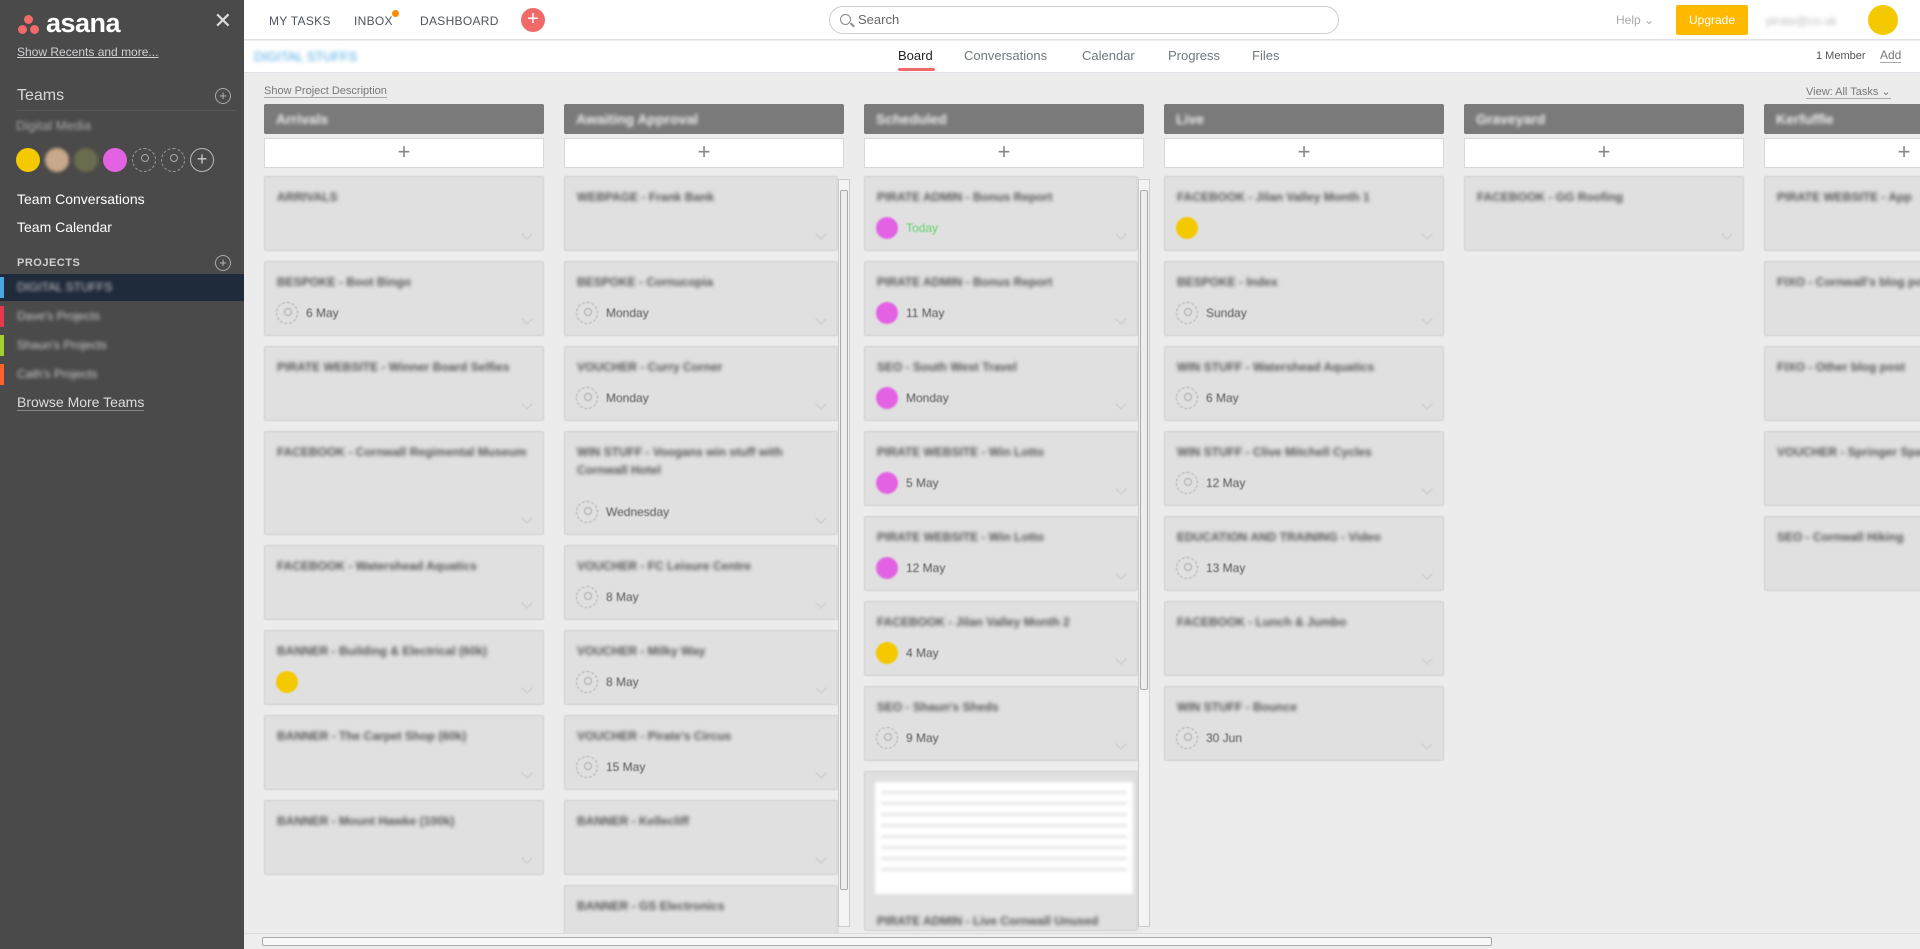 The image size is (1920, 949). What do you see at coordinates (404, 582) in the screenshot?
I see `task-card: FACEBOOK - Watershead Aquatics` at bounding box center [404, 582].